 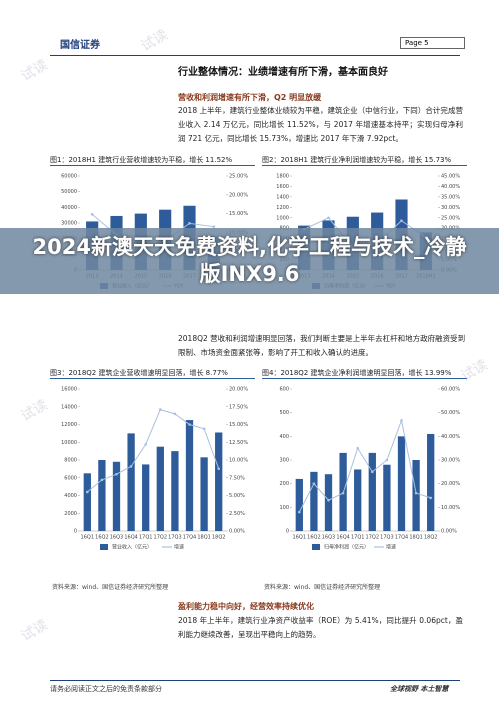 I want to click on legend-label: 营业收入（亿元）, so click(x=132, y=547).